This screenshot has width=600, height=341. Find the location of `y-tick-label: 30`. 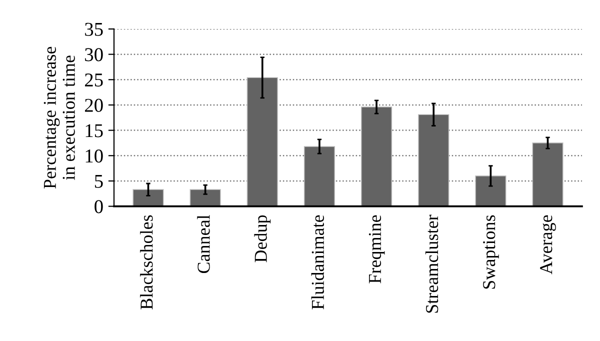

y-tick-label: 30 is located at coordinates (94, 55).